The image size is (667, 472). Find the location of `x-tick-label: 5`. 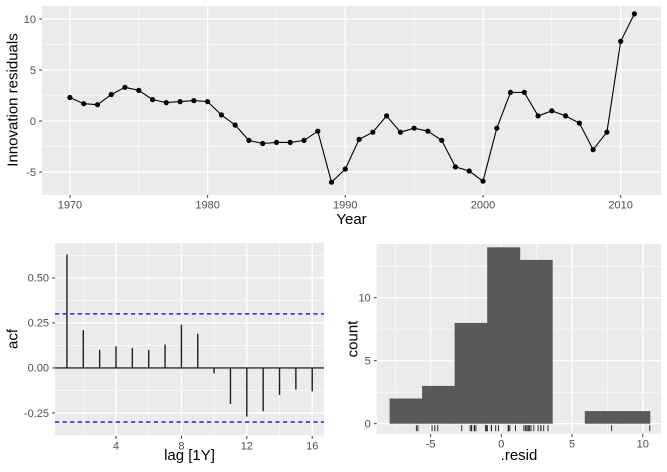

x-tick-label: 5 is located at coordinates (572, 445).